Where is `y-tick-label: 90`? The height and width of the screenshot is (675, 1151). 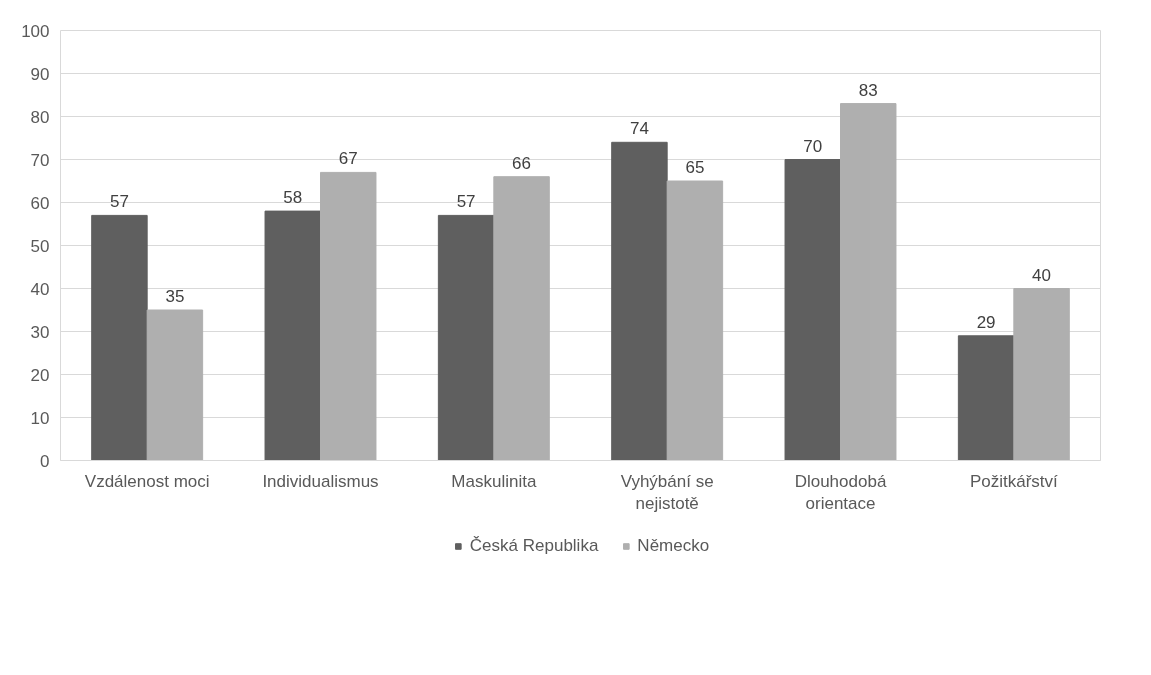
y-tick-label: 90 is located at coordinates (40, 74).